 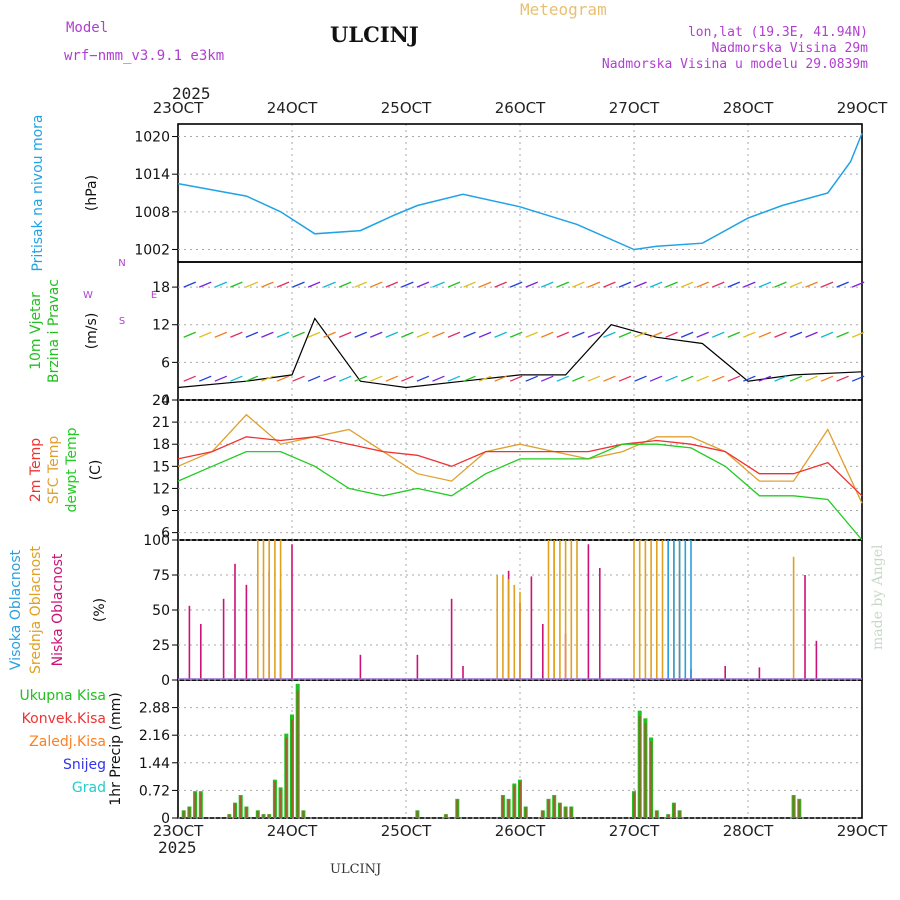 What do you see at coordinates (156, 541) in the screenshot?
I see `y-tick-label: 100` at bounding box center [156, 541].